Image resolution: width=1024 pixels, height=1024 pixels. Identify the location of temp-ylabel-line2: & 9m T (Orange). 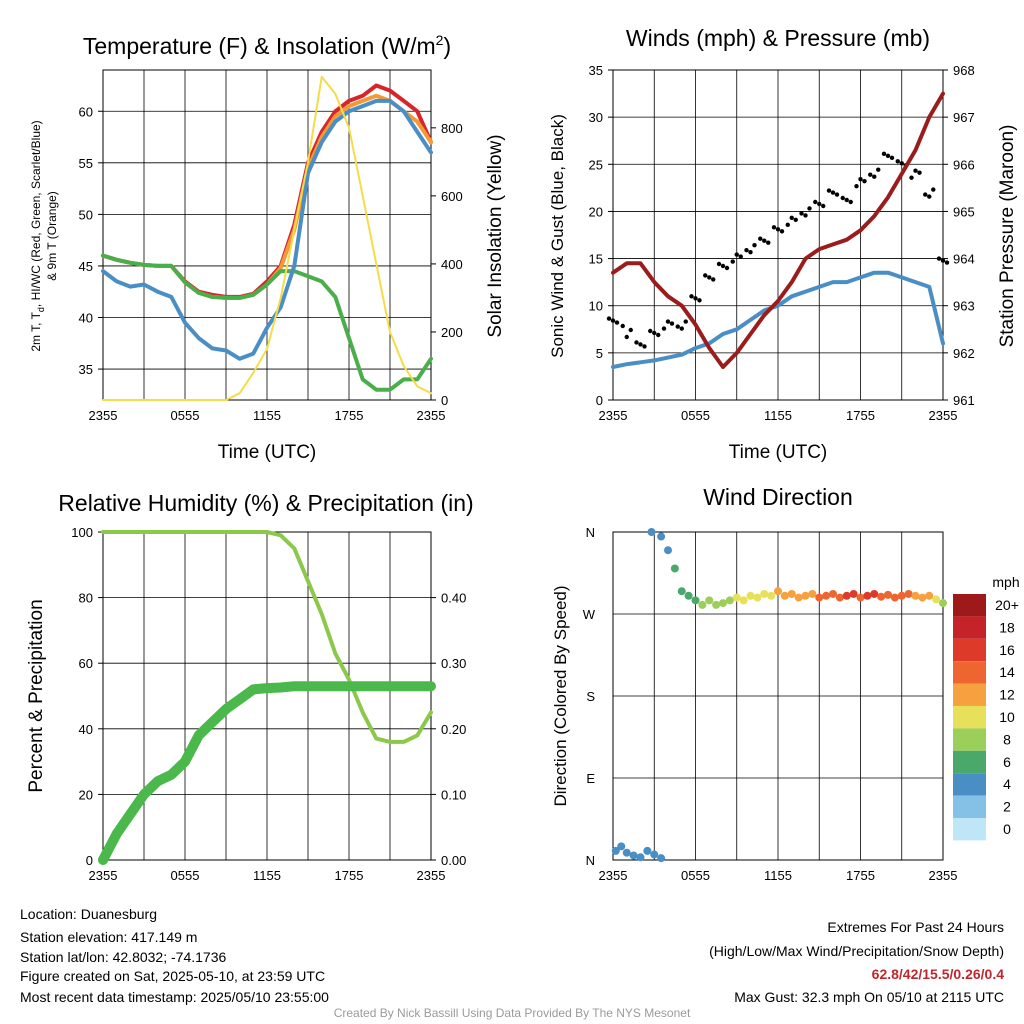
(52, 236).